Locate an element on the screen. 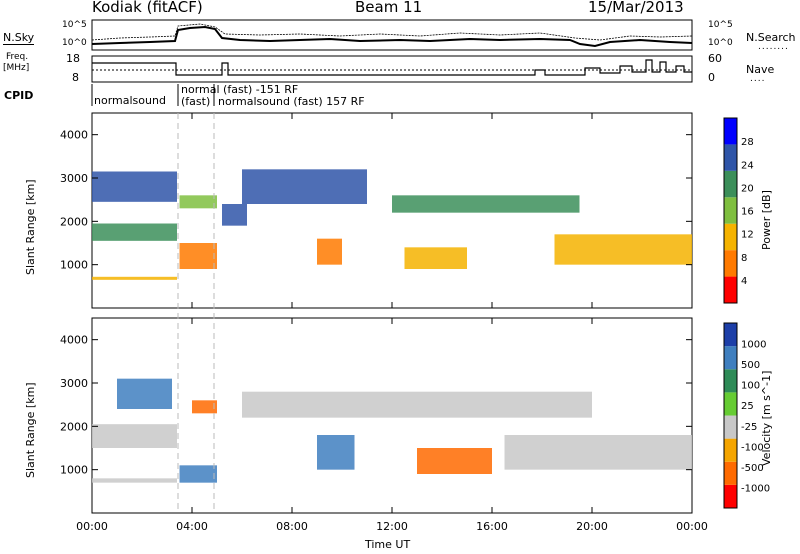 This screenshot has width=800, height=554. colorbar-tick-label: 500 is located at coordinates (750, 365).